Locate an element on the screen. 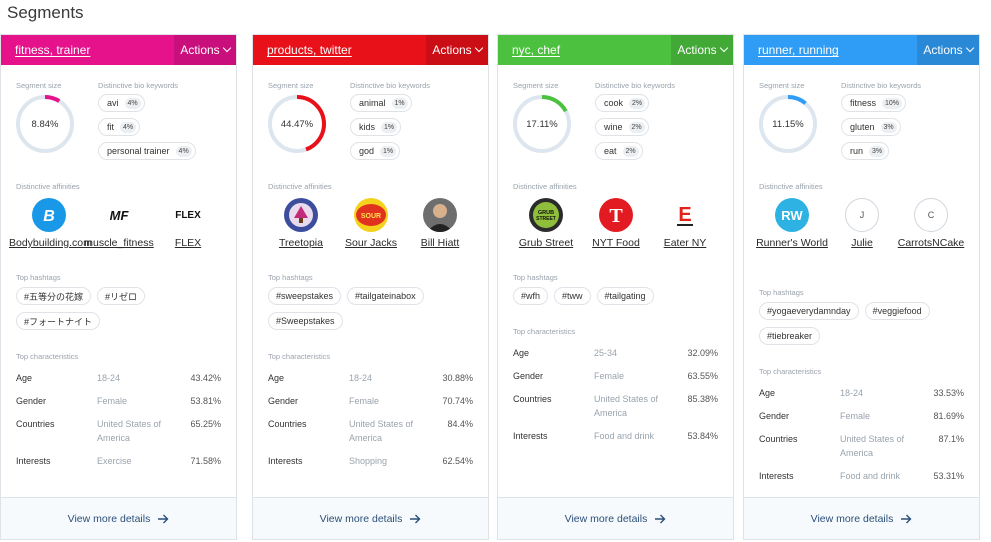  card-header: nyc, chef Actions is located at coordinates (615, 50).